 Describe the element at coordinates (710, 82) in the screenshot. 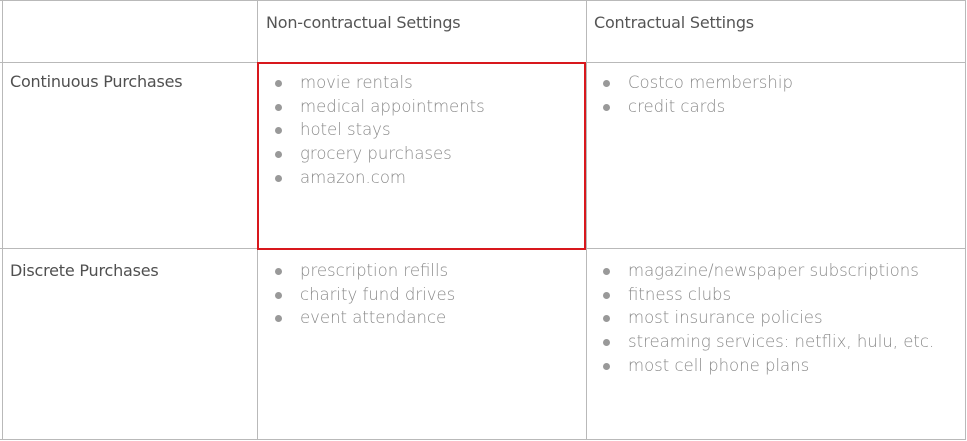

I see `list-item-text: Costco membership` at that location.